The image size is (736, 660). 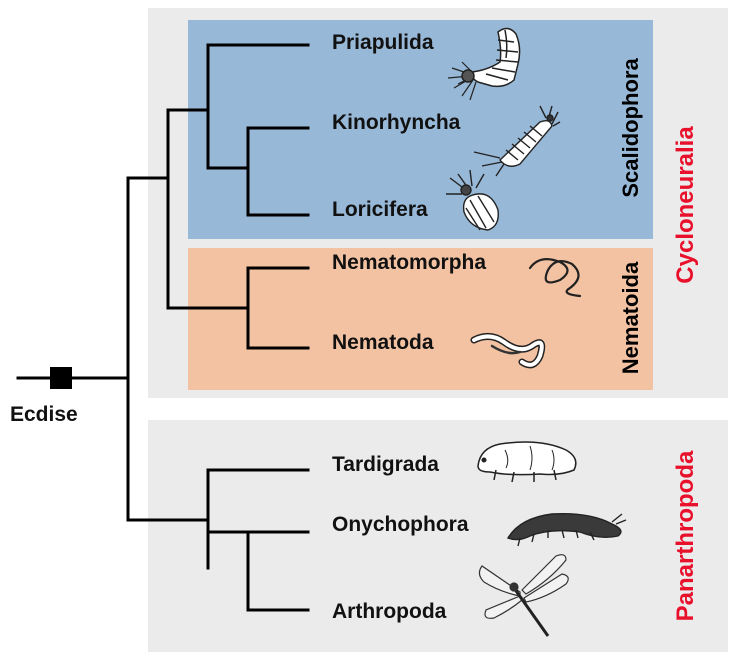 What do you see at coordinates (420, 319) in the screenshot?
I see `nematoida-box` at bounding box center [420, 319].